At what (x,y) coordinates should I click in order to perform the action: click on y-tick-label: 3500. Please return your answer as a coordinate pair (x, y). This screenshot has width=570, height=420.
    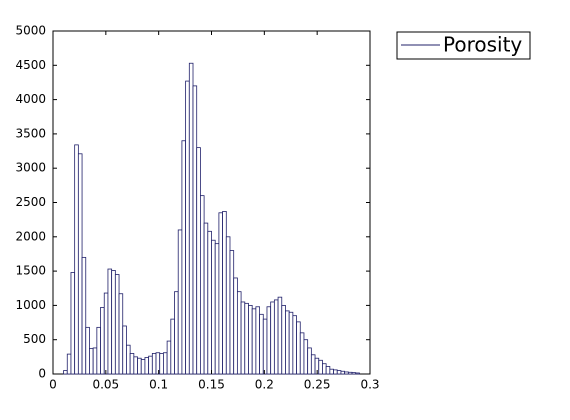
    Looking at the image, I should click on (30, 133).